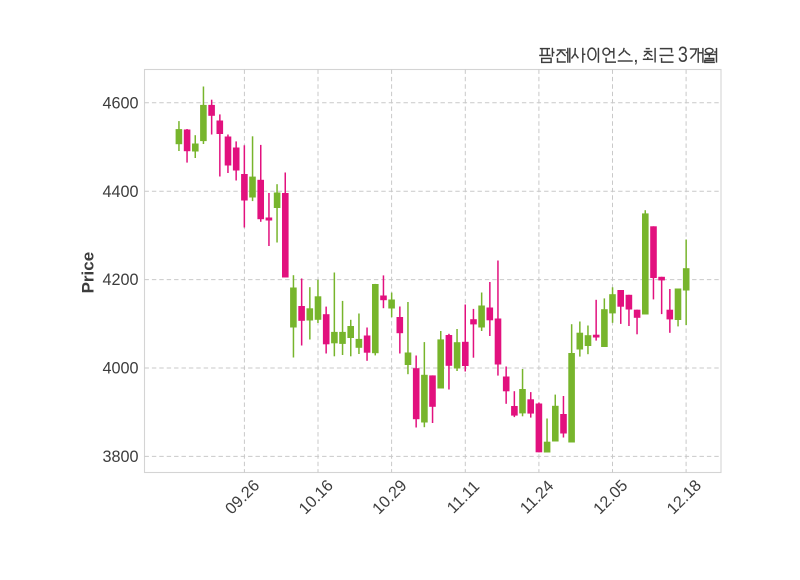  What do you see at coordinates (120, 192) in the screenshot?
I see `svg-text: 4400` at bounding box center [120, 192].